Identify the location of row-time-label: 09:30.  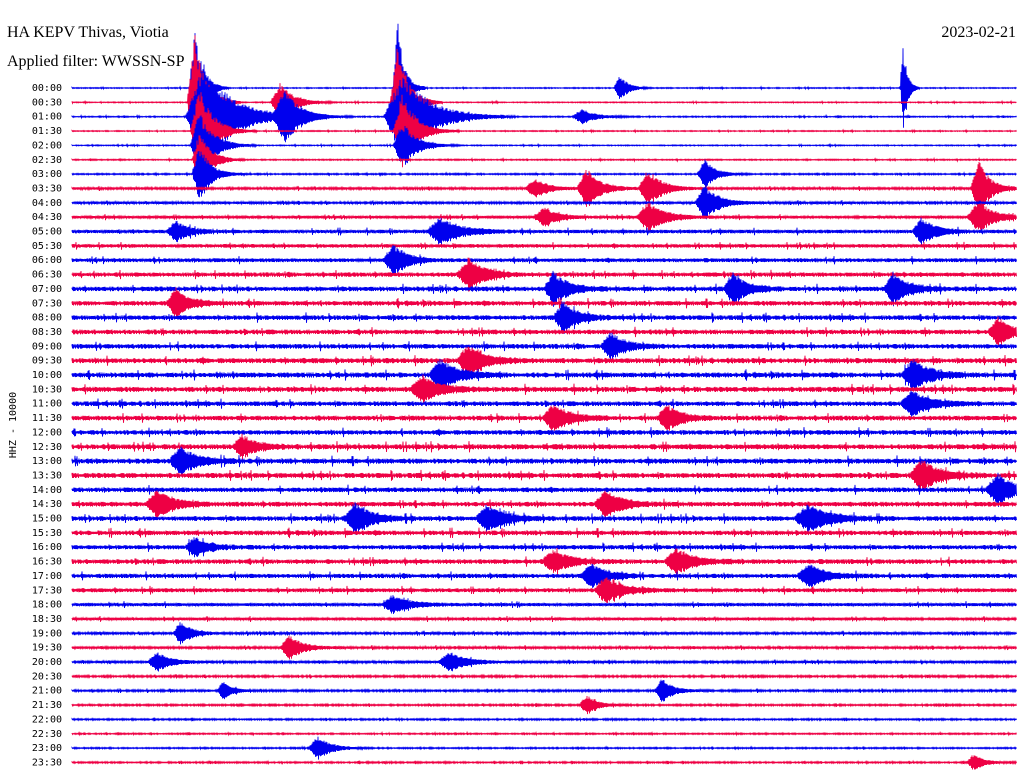
(47, 361).